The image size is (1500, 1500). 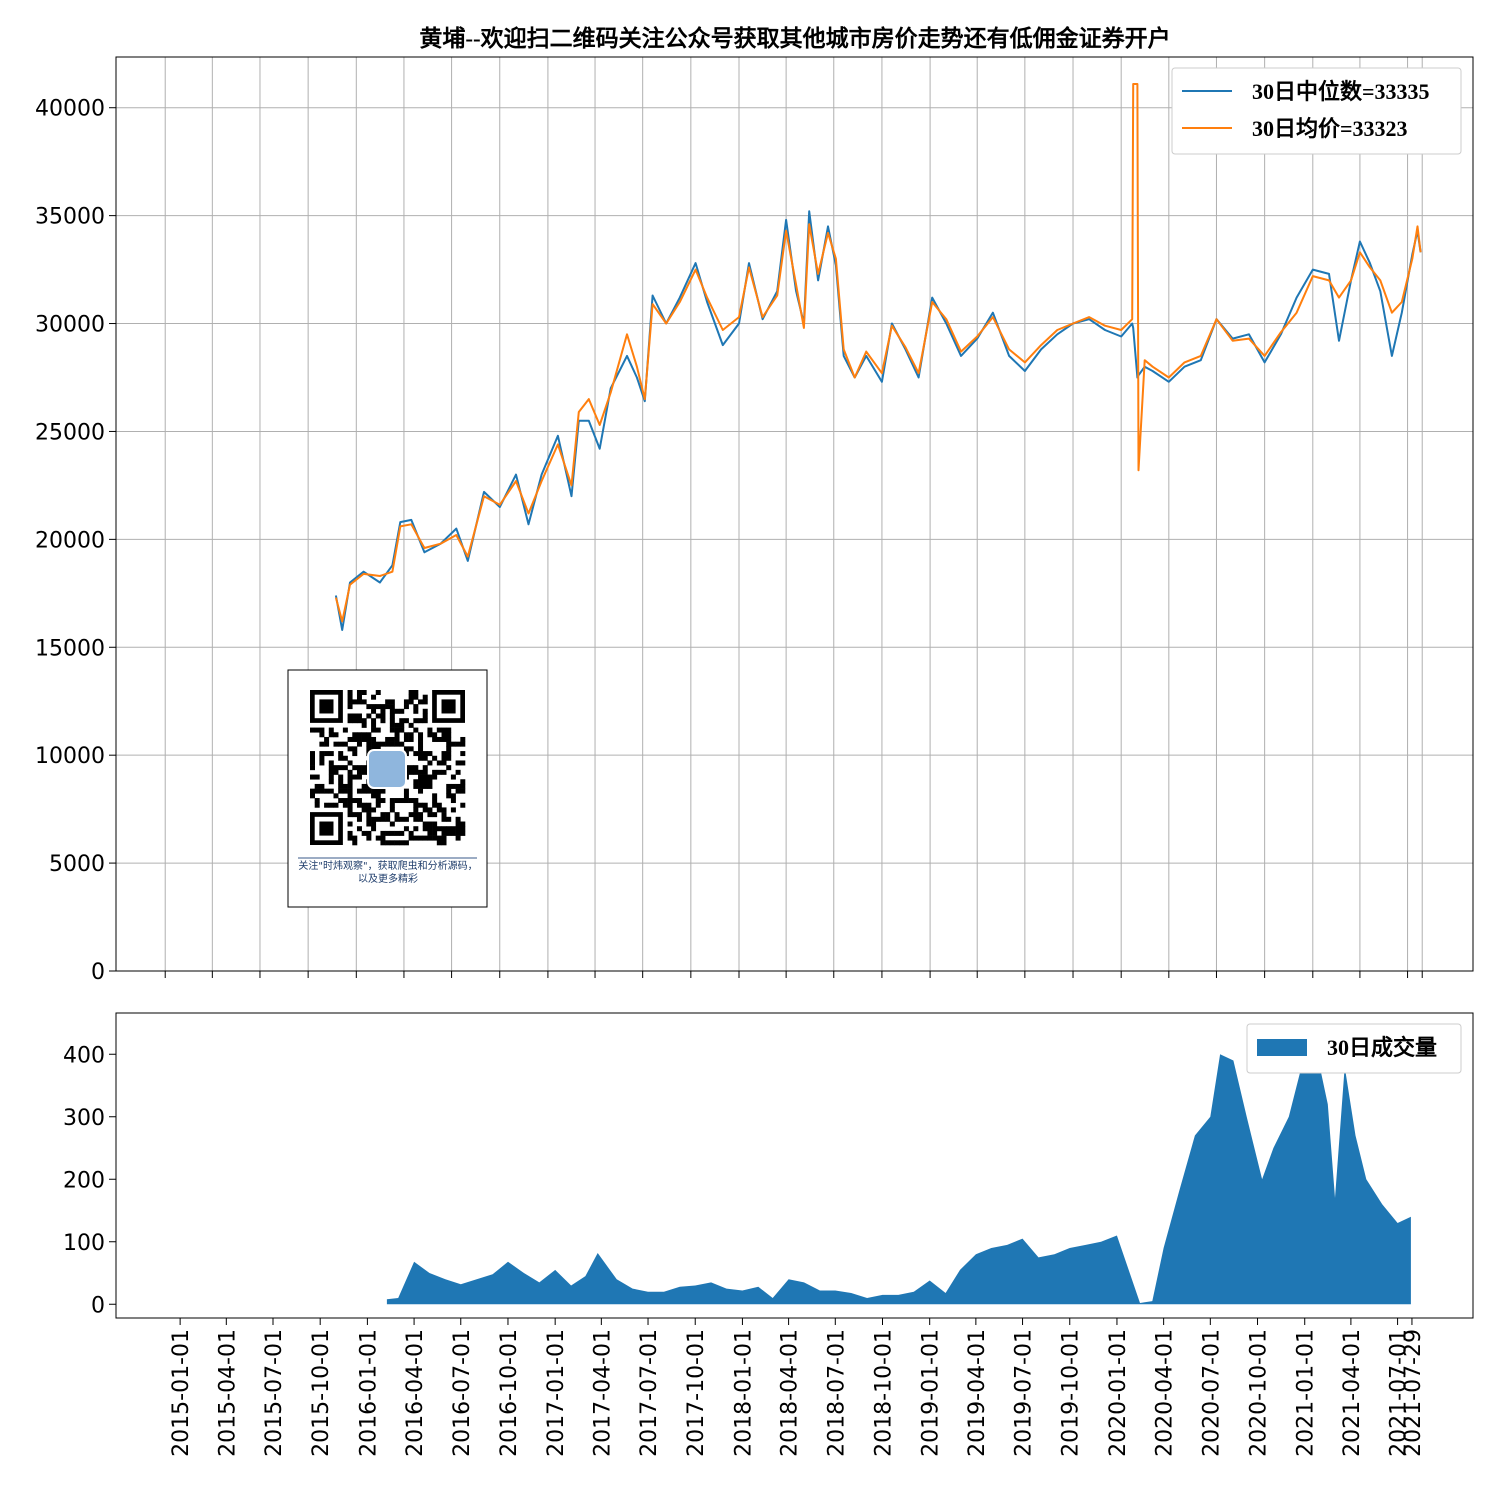 What do you see at coordinates (1352, 1393) in the screenshot?
I see `x-tick-label: 2021-04-01` at bounding box center [1352, 1393].